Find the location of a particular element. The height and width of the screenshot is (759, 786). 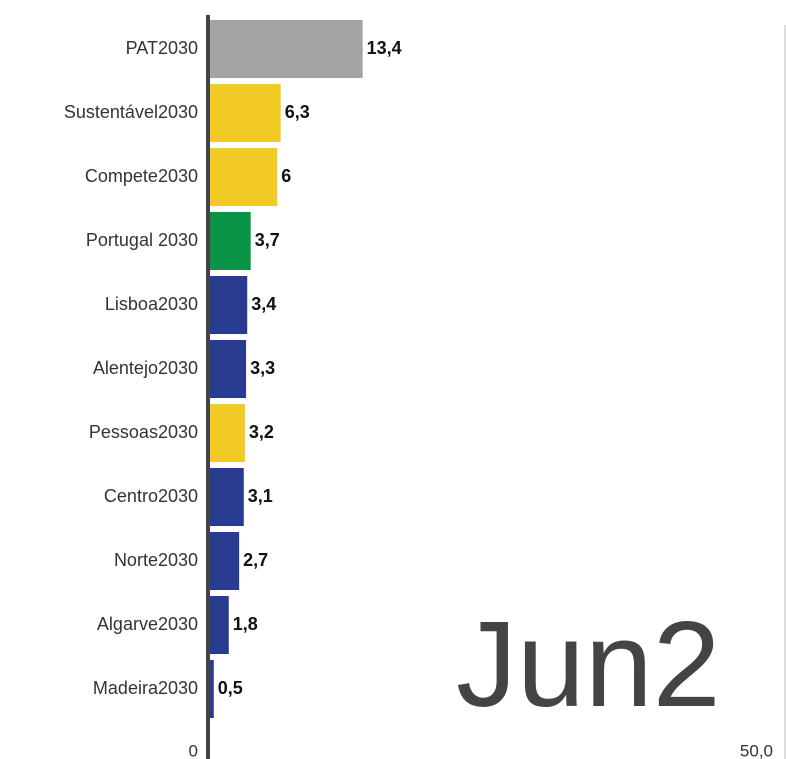

value-label: 13,4 is located at coordinates (384, 48).